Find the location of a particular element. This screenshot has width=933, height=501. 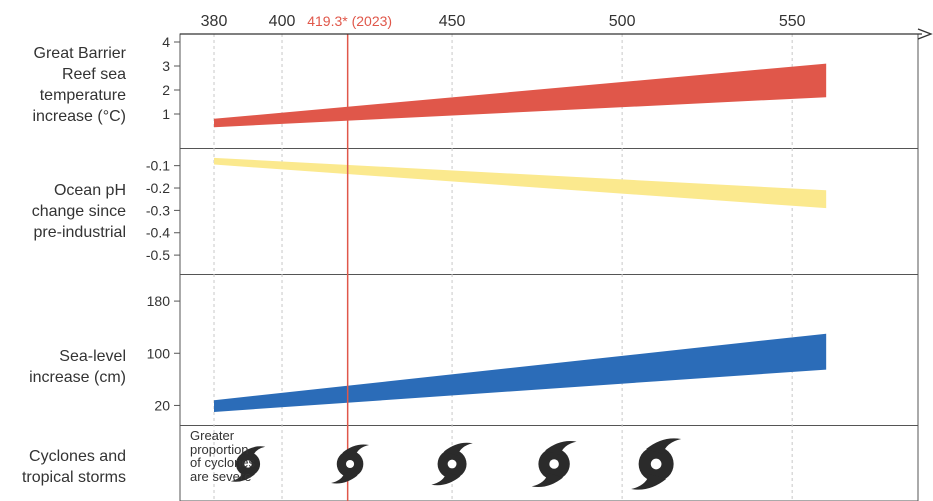

temperature-tick-label: 4 is located at coordinates (166, 42).